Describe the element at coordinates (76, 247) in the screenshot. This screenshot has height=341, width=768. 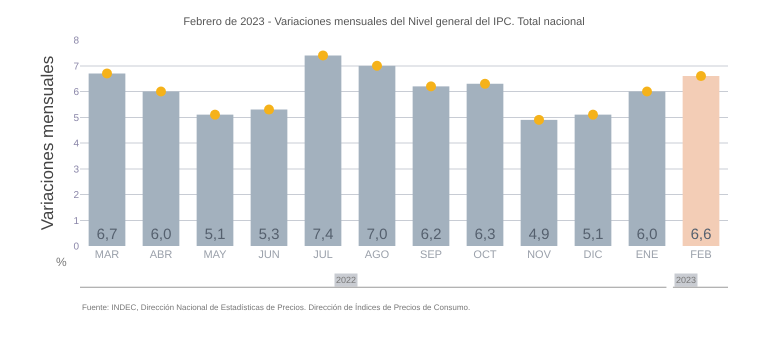
I see `y-tick-label: 0` at that location.